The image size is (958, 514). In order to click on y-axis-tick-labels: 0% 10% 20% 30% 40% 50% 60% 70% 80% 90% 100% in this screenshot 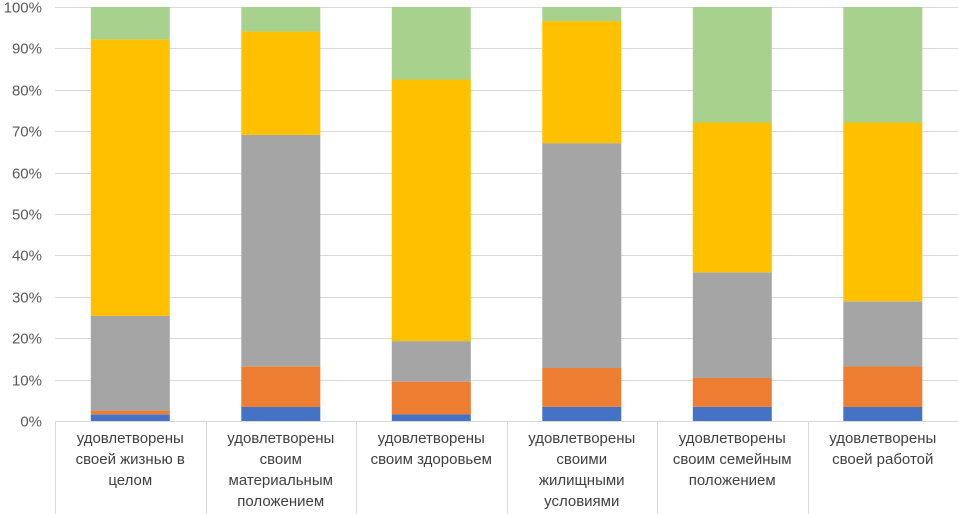, I will do `click(23, 215)`.